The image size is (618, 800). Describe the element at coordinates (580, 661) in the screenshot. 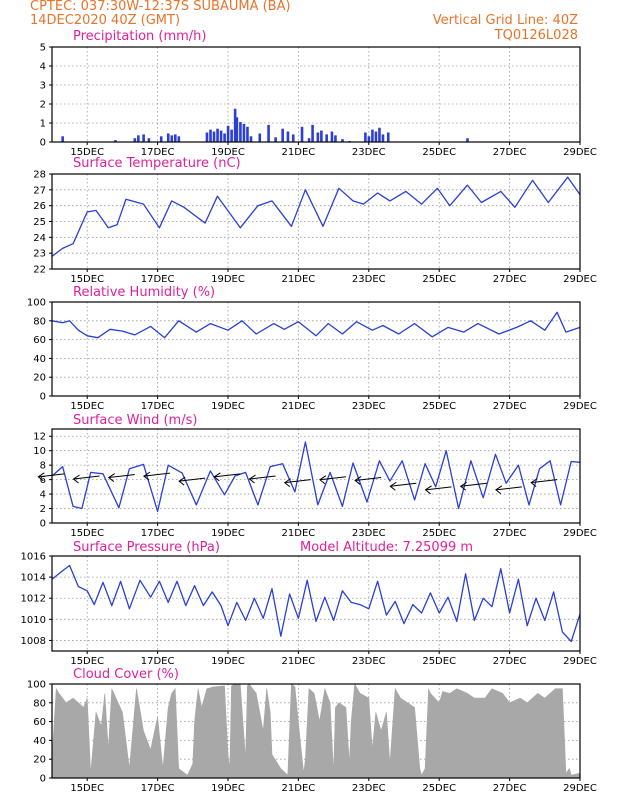

I see `pressure-xtick-label: 29DEC` at that location.